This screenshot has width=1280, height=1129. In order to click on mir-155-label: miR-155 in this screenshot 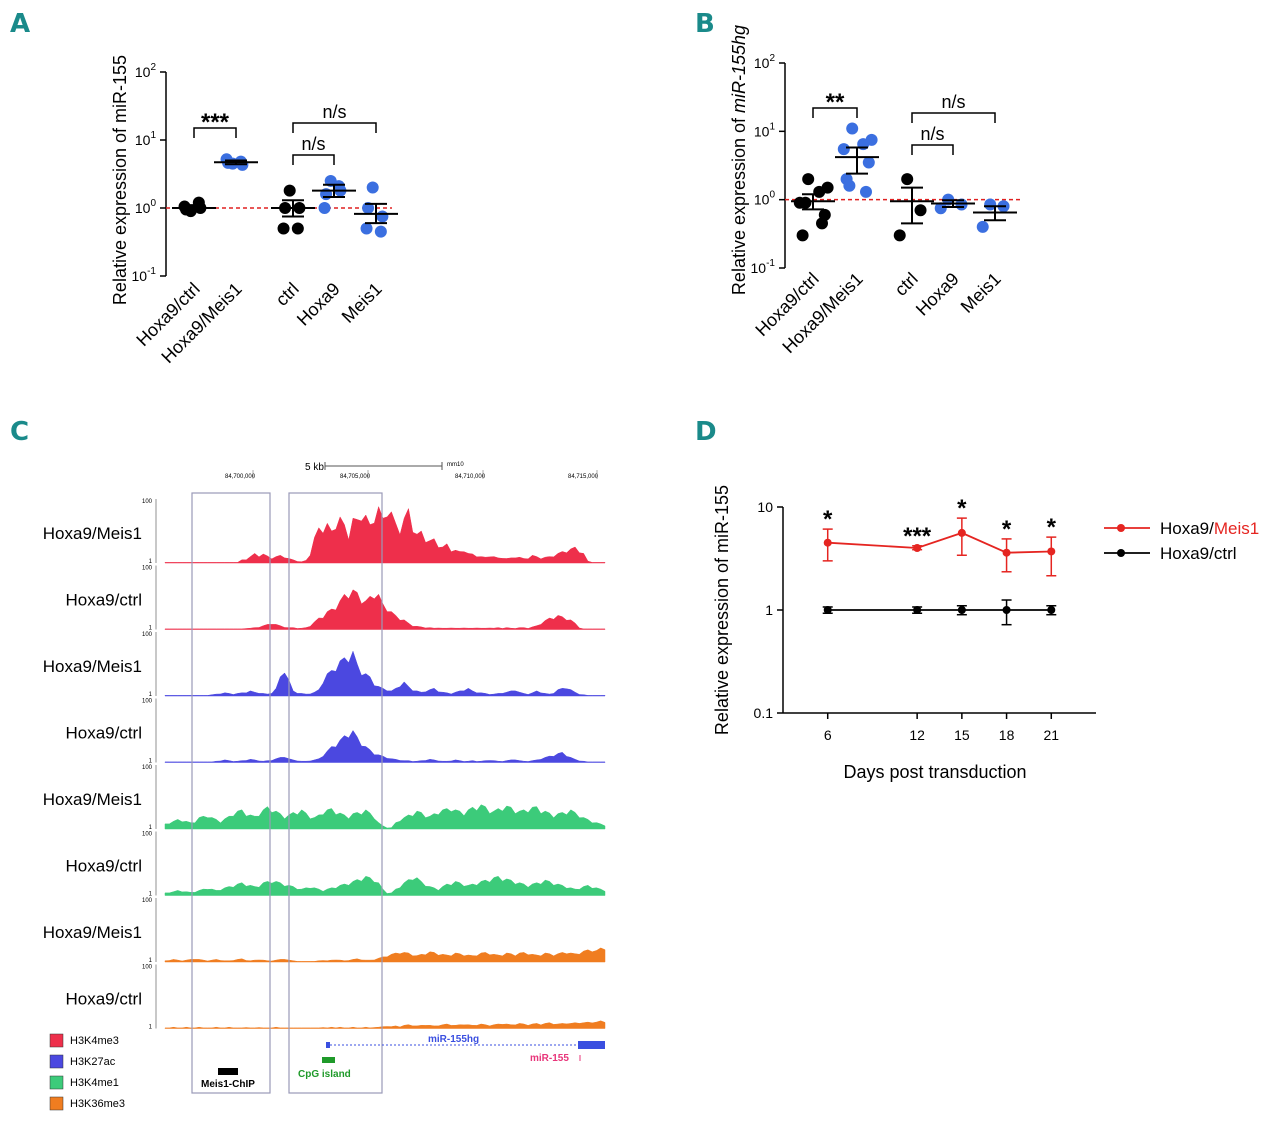, I will do `click(549, 1058)`.